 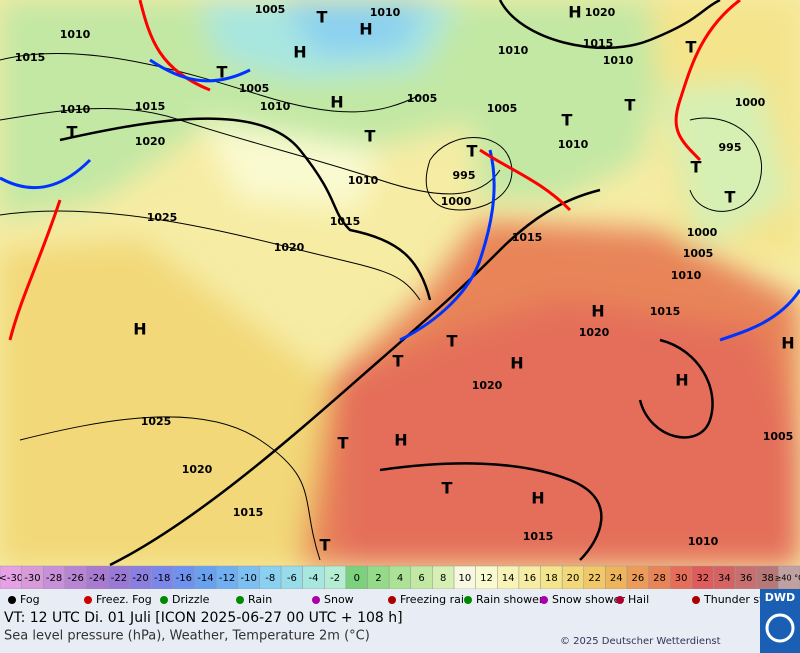 What do you see at coordinates (573, 578) in the screenshot?
I see `scale-label: 20` at bounding box center [573, 578].